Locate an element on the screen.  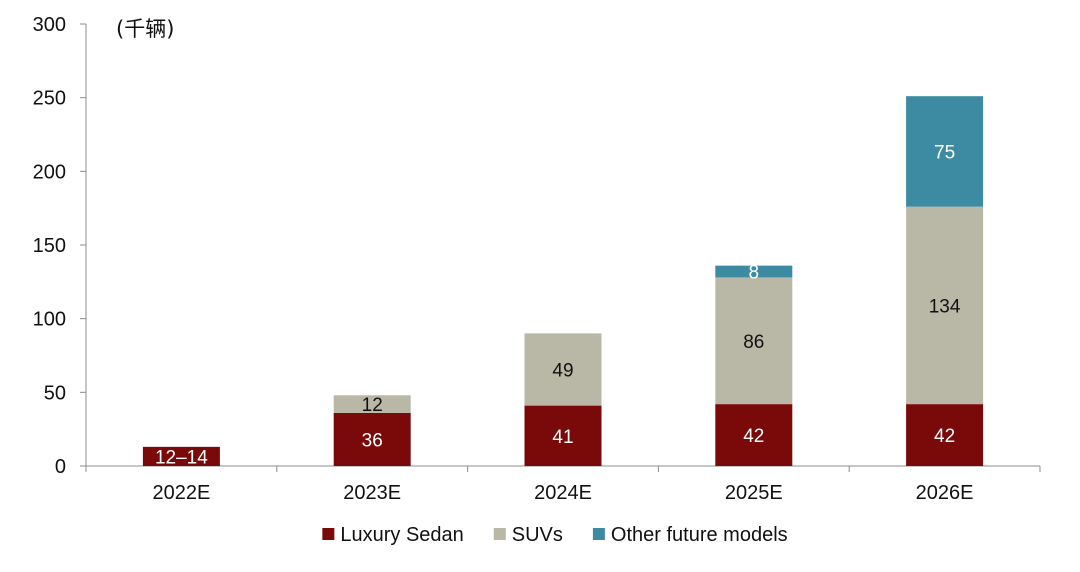
legend-item: Luxury Sedan is located at coordinates (393, 535).